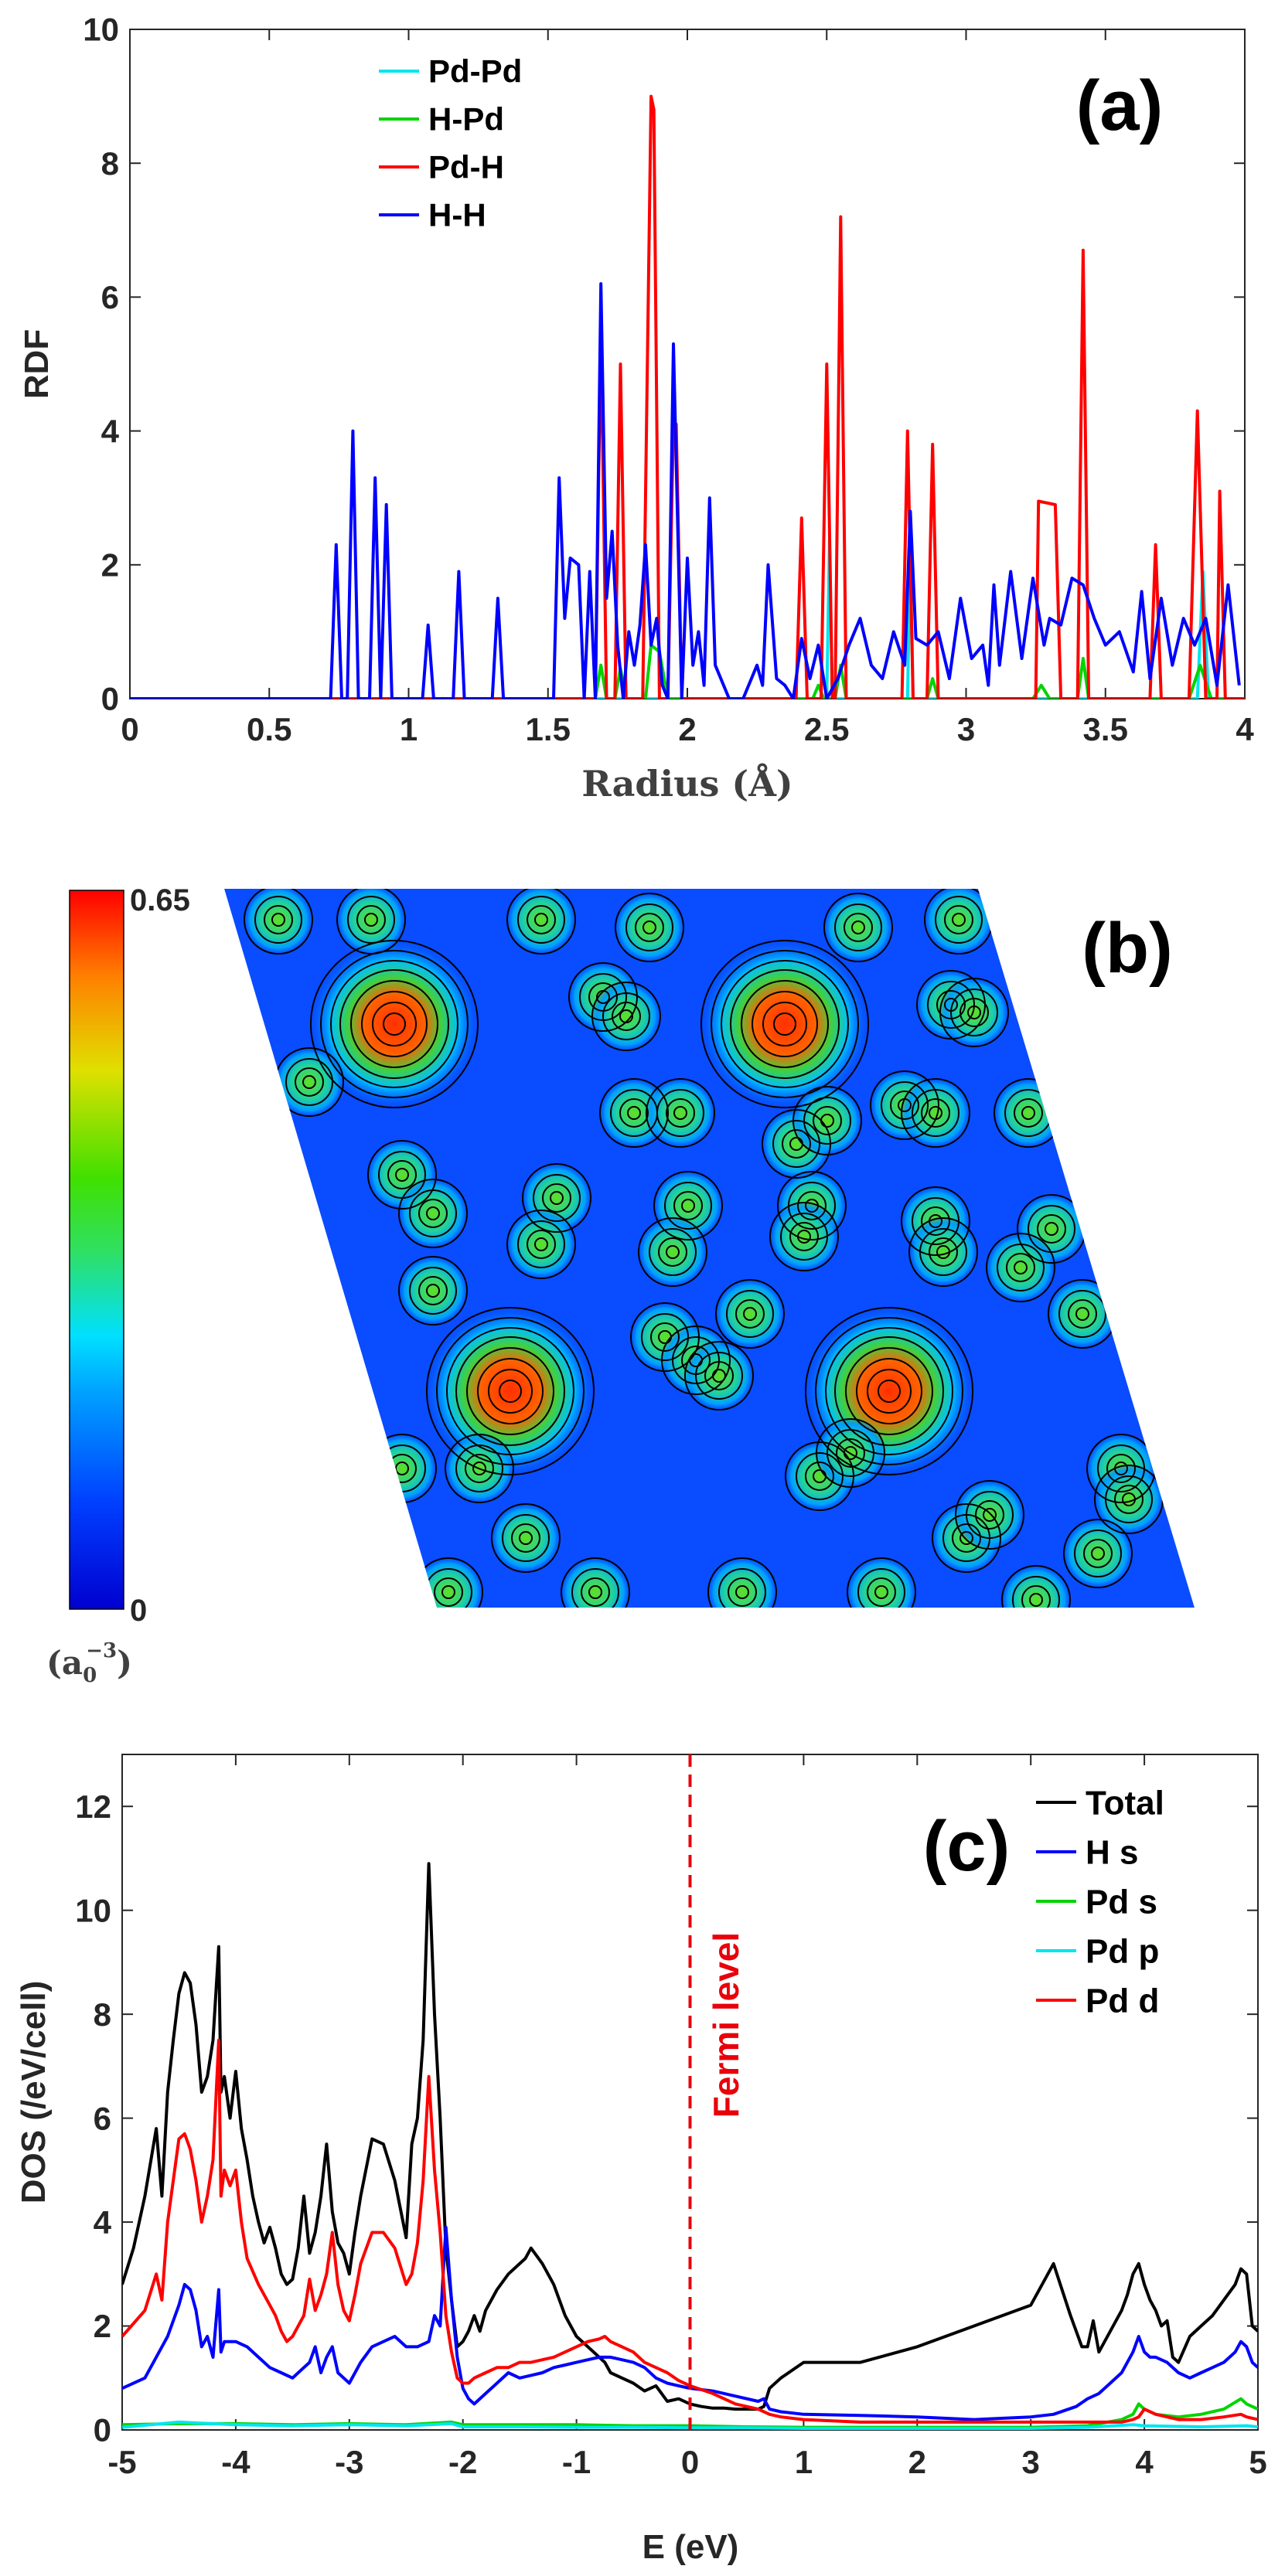  I want to click on y-tick-label: 4, so click(110, 431).